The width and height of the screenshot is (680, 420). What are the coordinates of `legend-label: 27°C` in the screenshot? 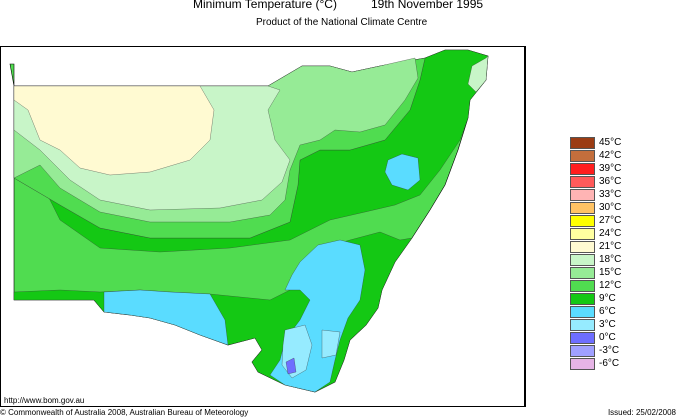 It's located at (610, 220).